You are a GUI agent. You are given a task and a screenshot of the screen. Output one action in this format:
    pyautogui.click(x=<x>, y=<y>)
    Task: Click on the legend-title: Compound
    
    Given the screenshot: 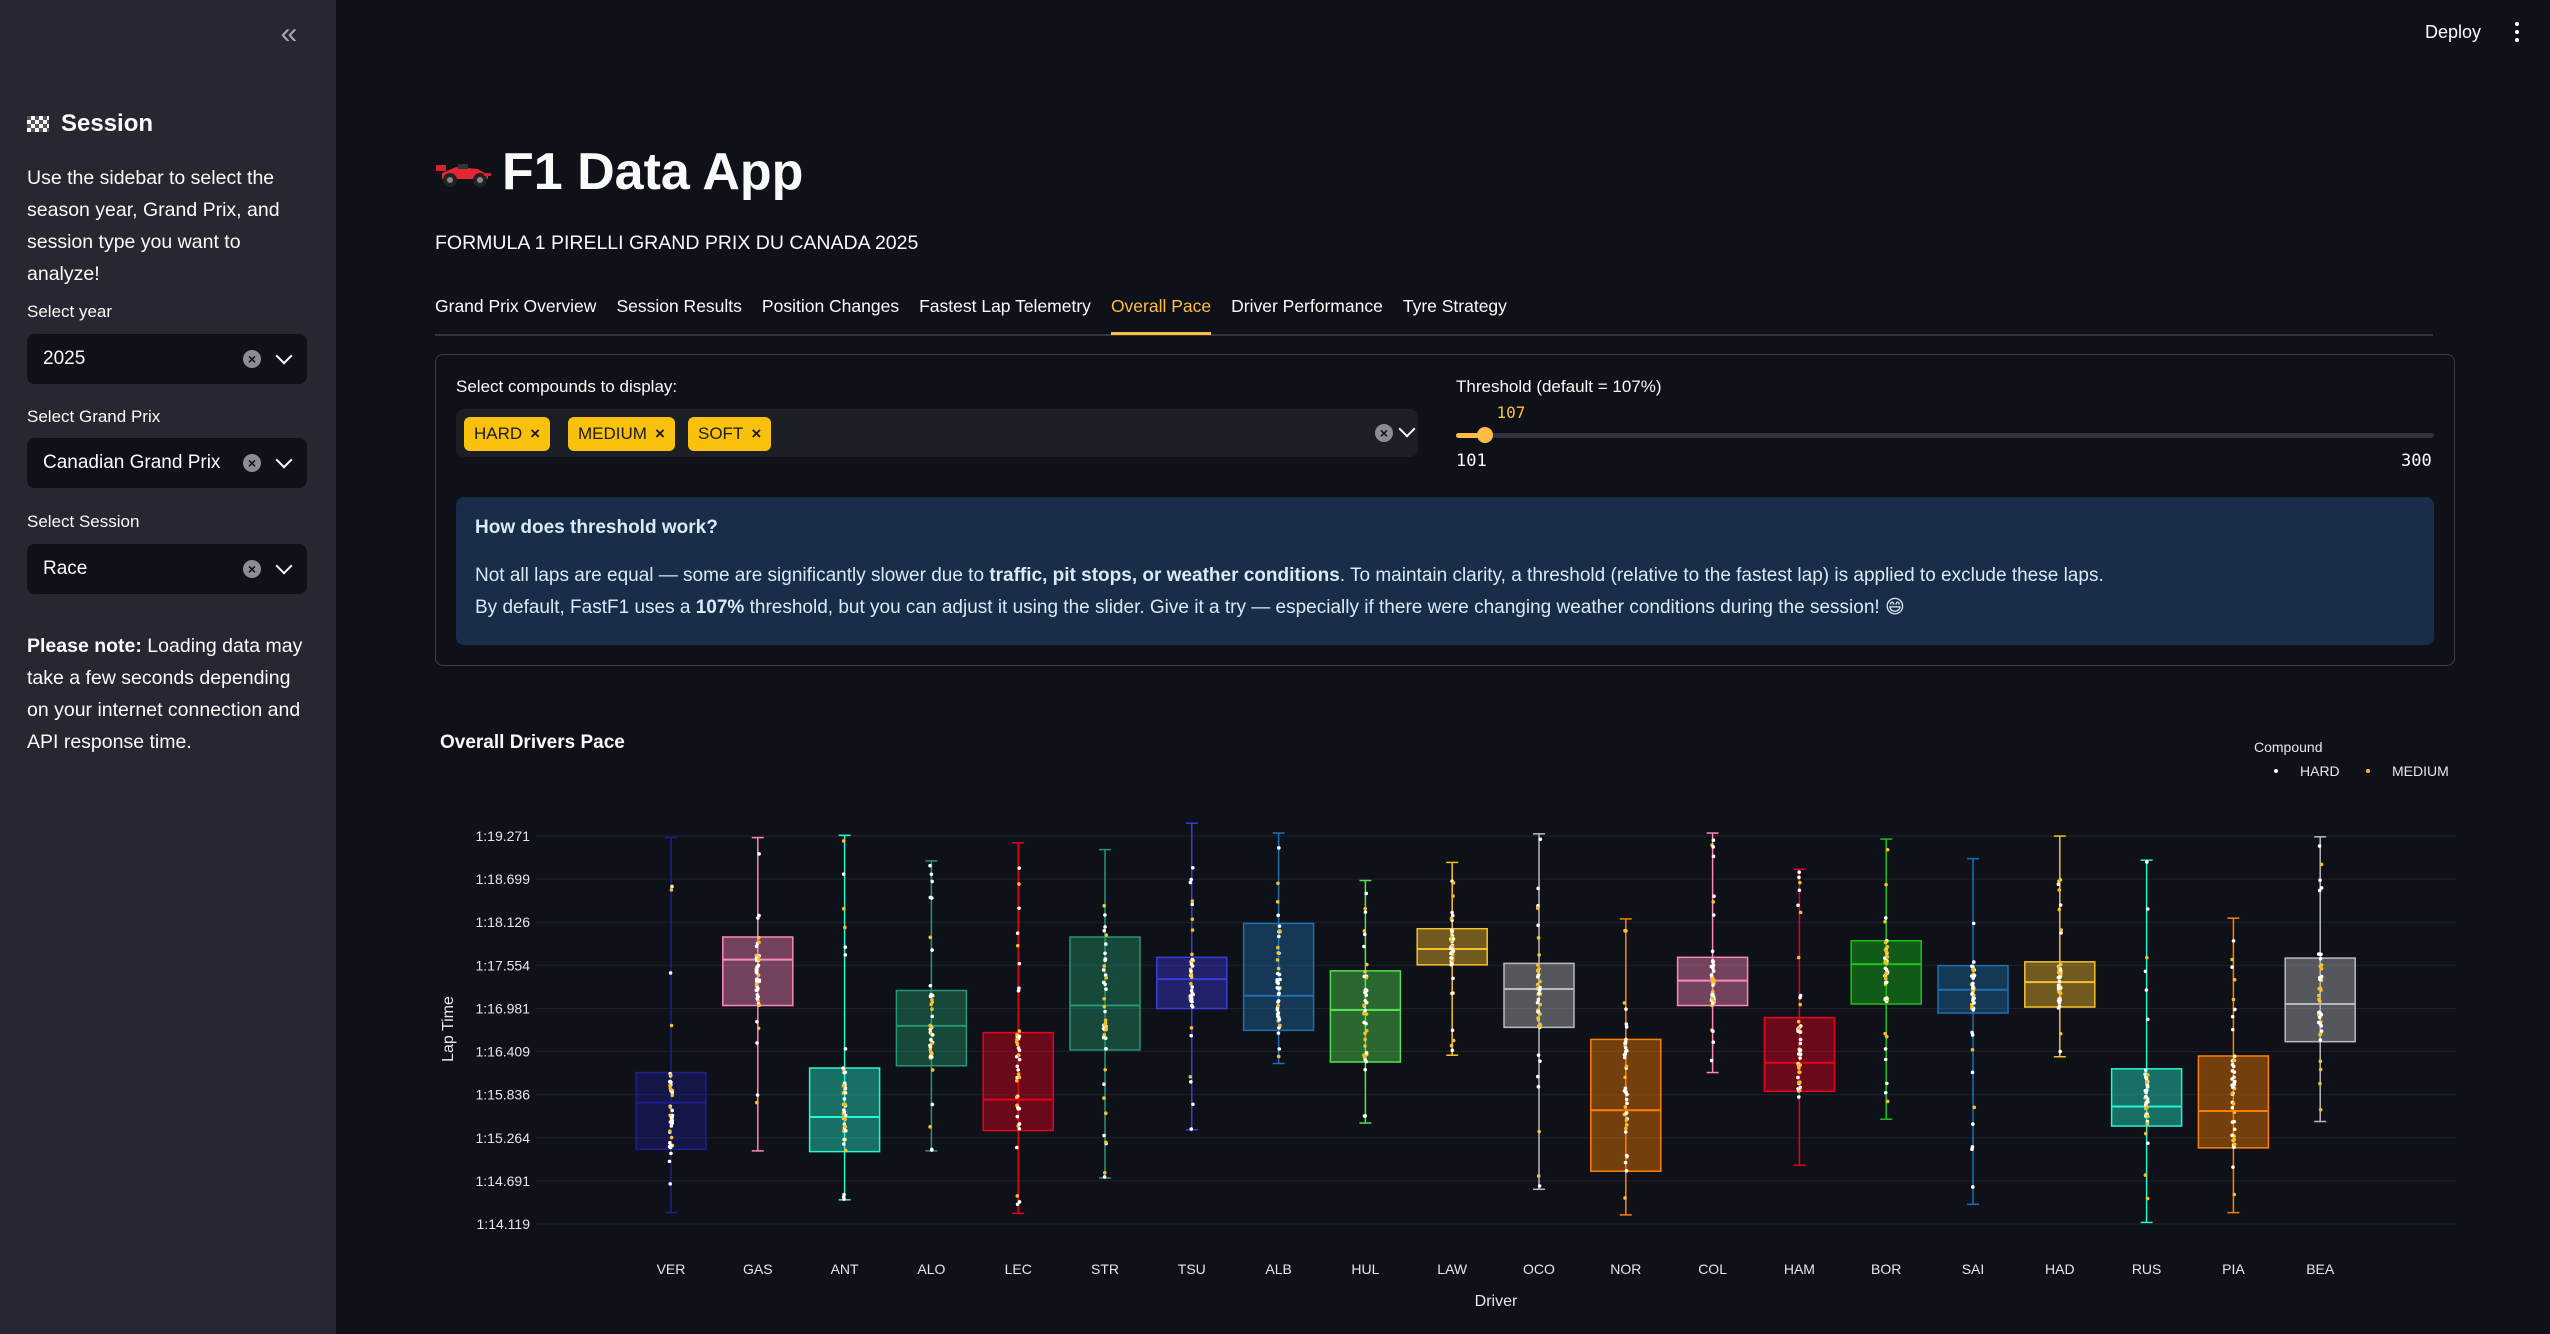 What is the action you would take?
    pyautogui.click(x=2288, y=747)
    